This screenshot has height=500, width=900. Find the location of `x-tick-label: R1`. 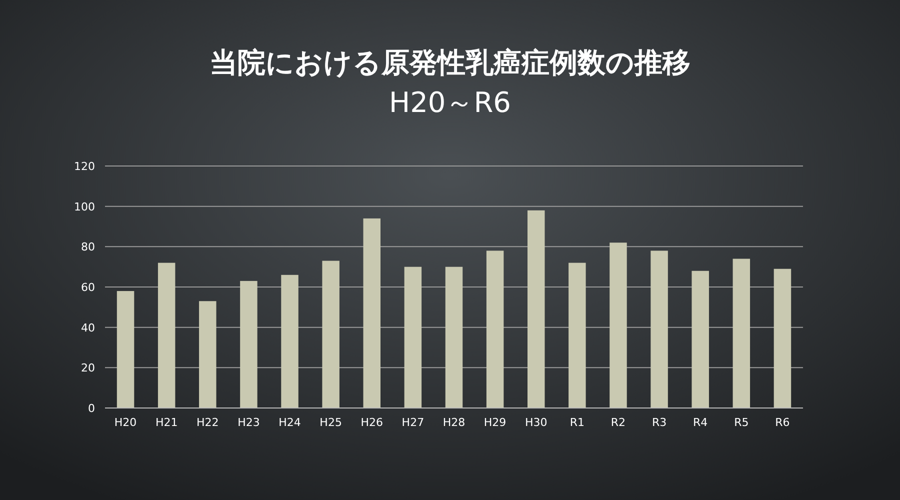

x-tick-label: R1 is located at coordinates (577, 422).